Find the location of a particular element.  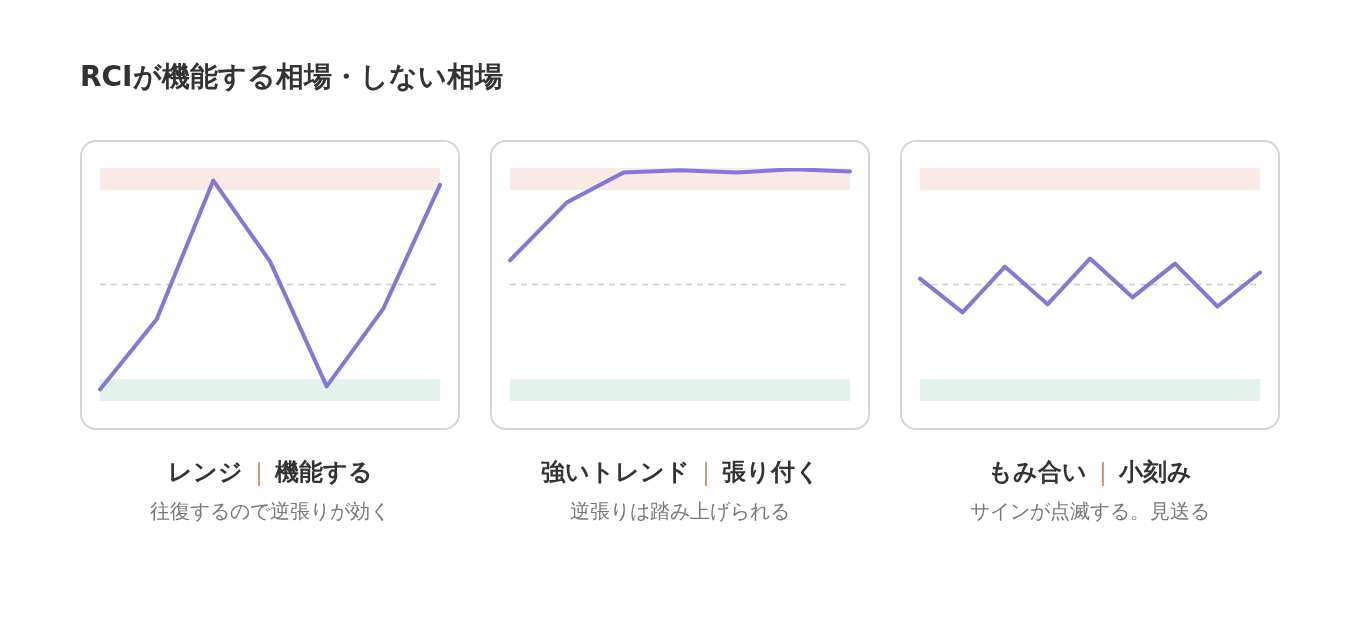

text: 逆張りは踏み上げられる is located at coordinates (680, 511).